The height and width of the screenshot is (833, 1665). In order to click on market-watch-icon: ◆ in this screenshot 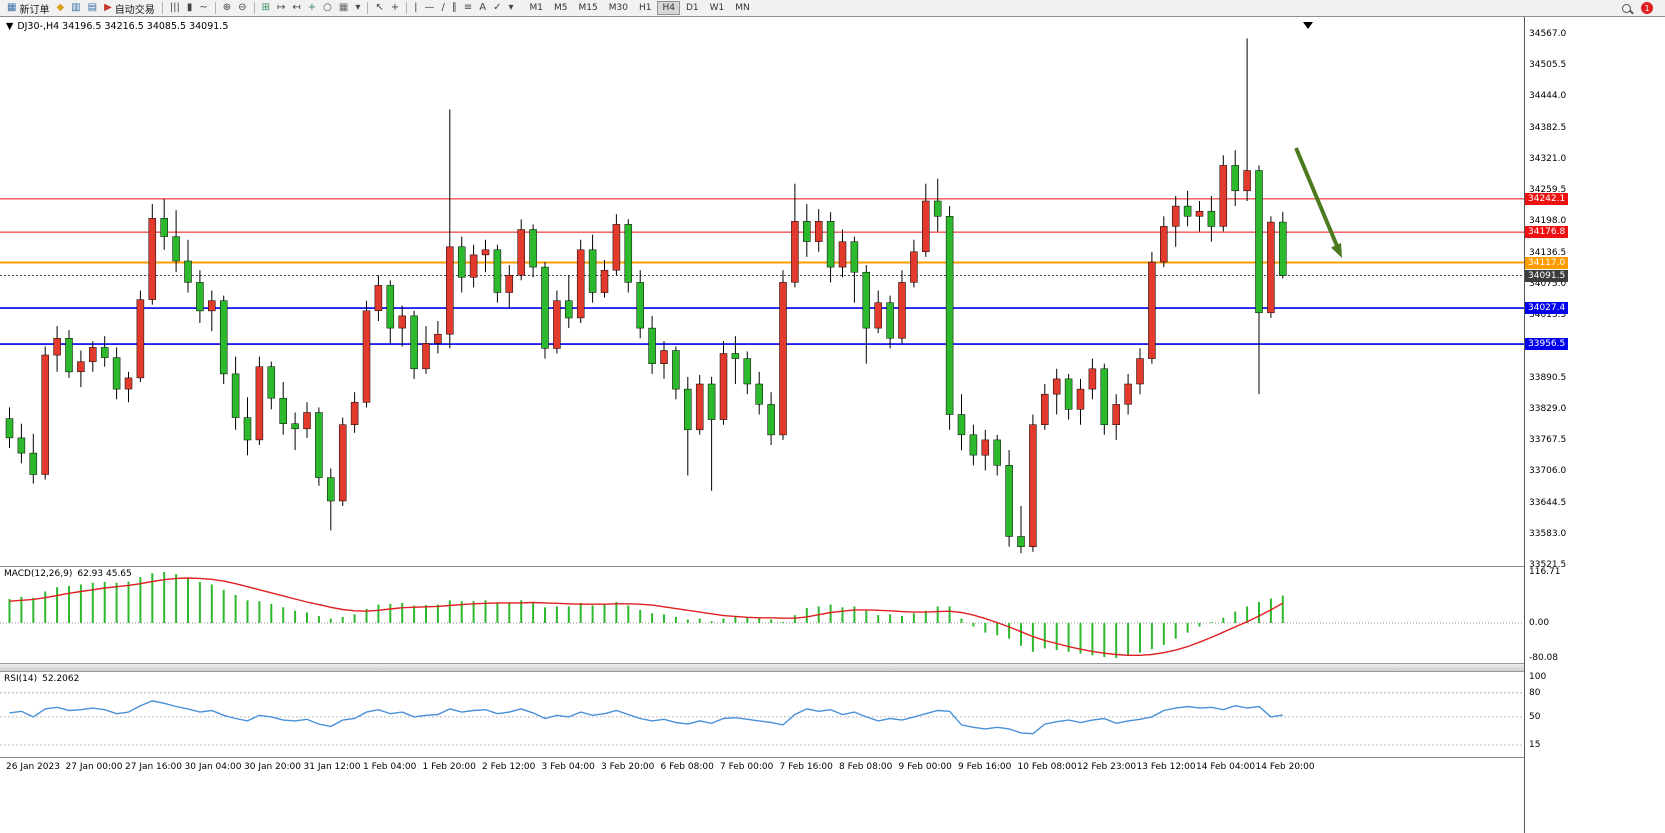, I will do `click(60, 8)`.